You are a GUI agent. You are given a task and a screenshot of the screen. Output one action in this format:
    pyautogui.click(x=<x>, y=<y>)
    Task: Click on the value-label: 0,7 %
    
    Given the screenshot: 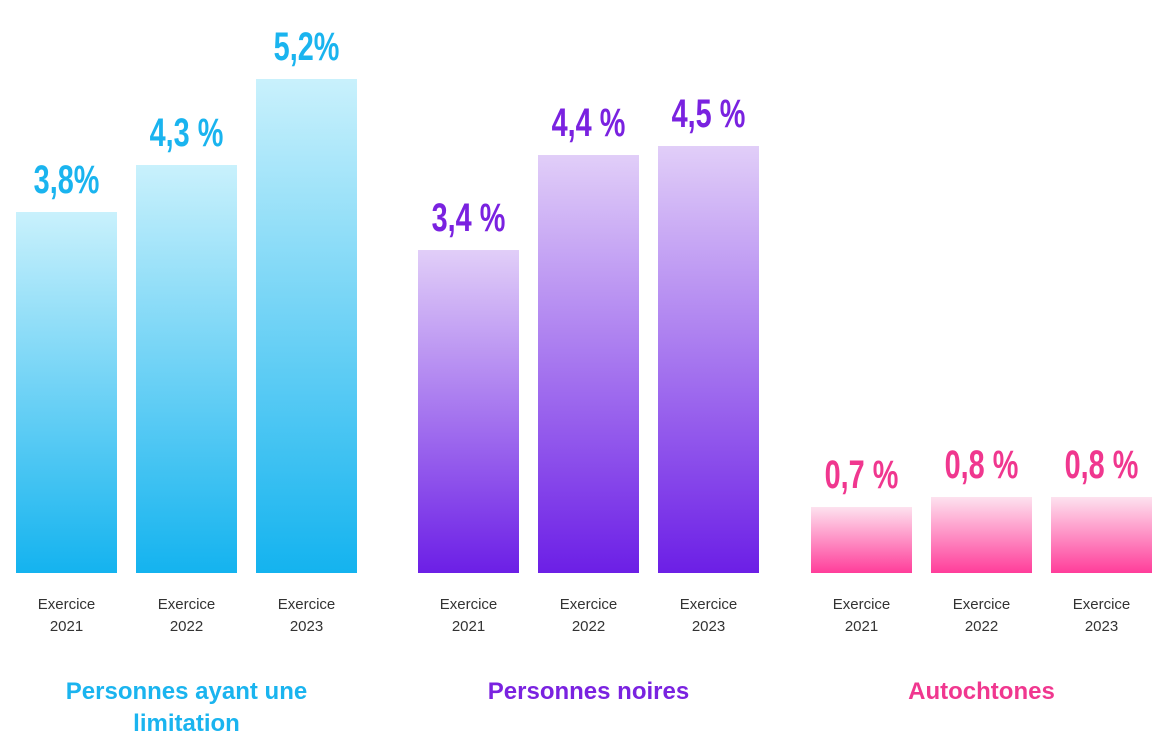 What is the action you would take?
    pyautogui.click(x=861, y=474)
    